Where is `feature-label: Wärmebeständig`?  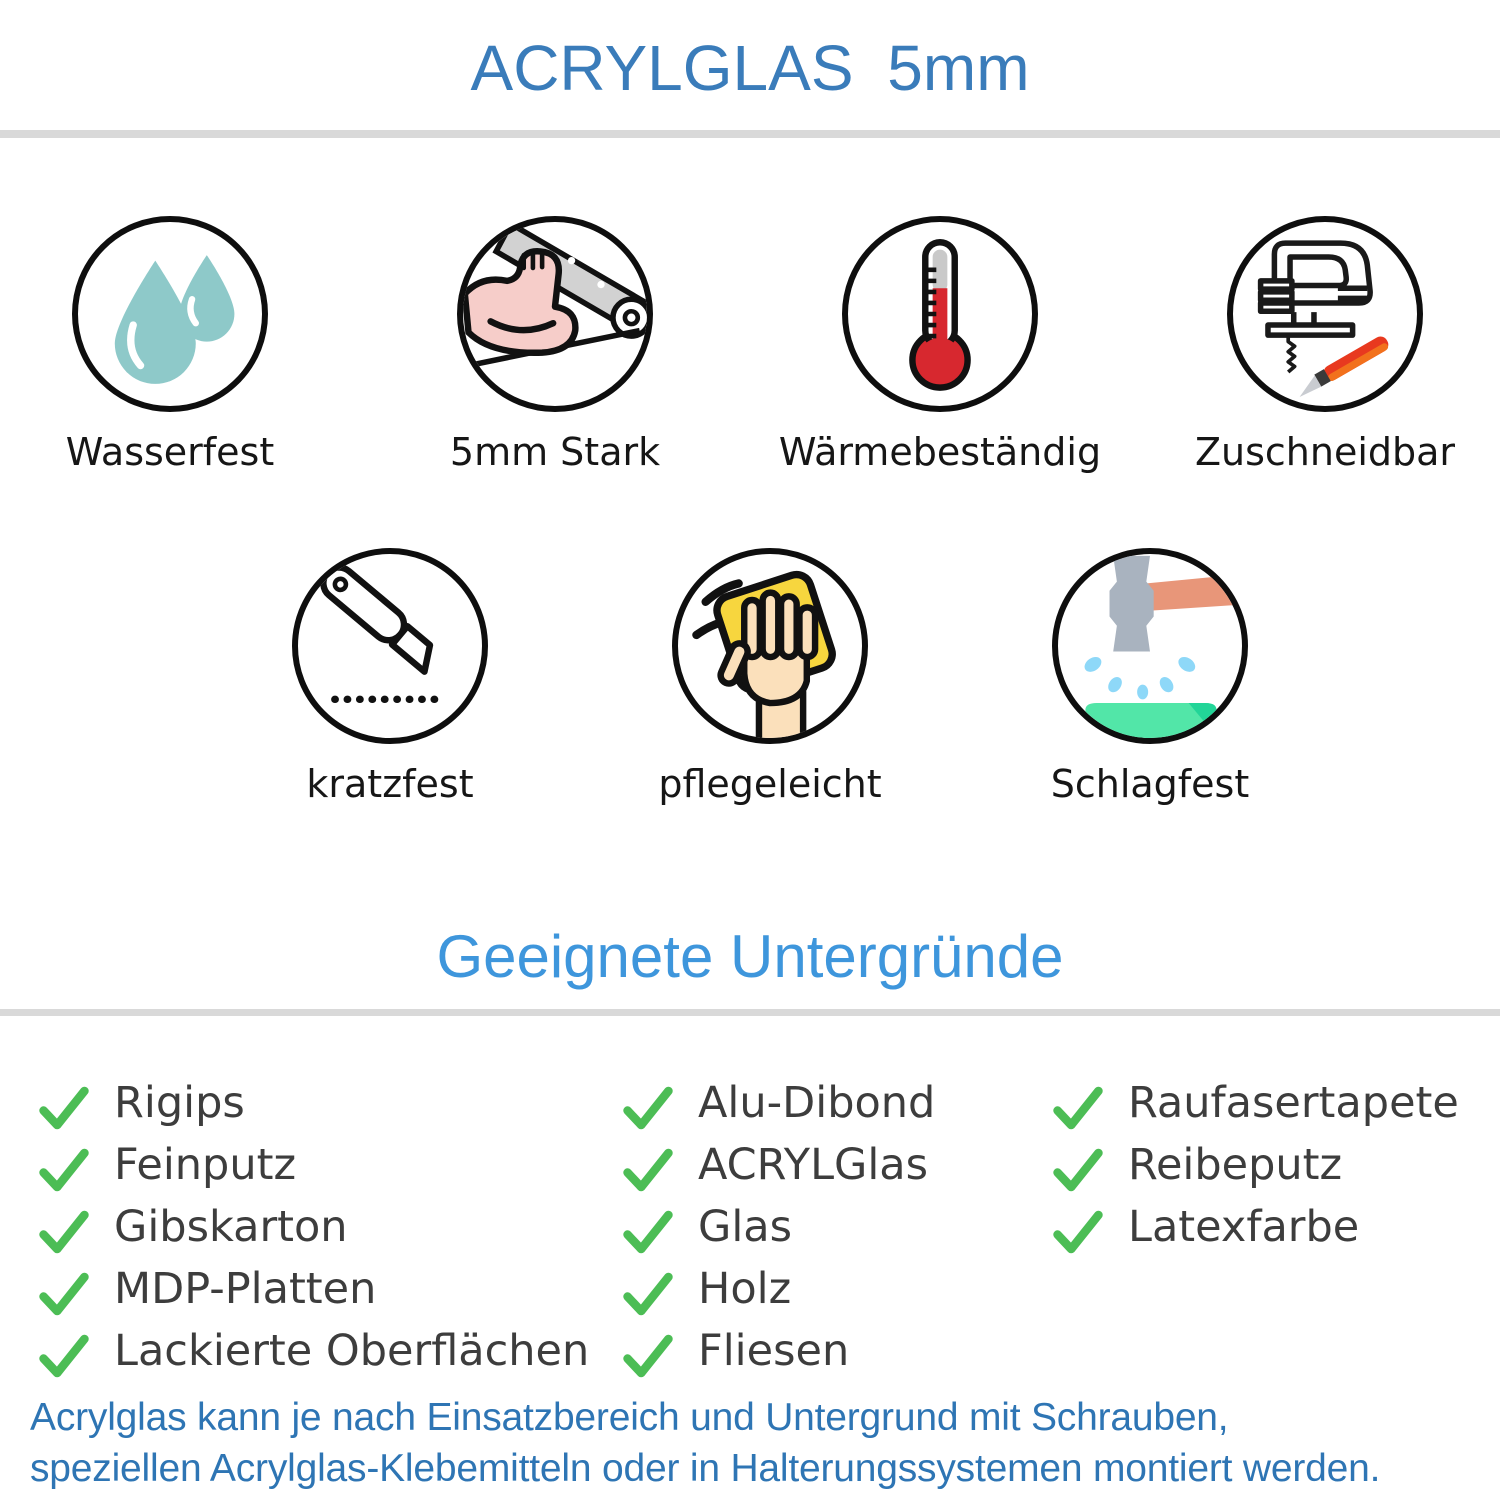 feature-label: Wärmebeständig is located at coordinates (940, 452).